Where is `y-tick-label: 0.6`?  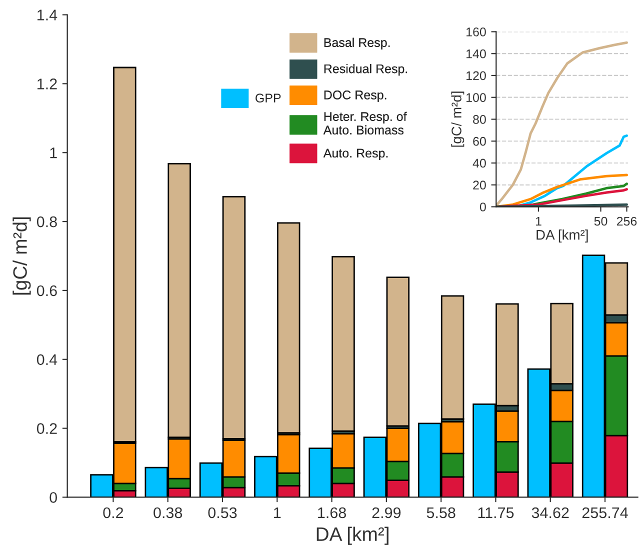 y-tick-label: 0.6 is located at coordinates (46, 290).